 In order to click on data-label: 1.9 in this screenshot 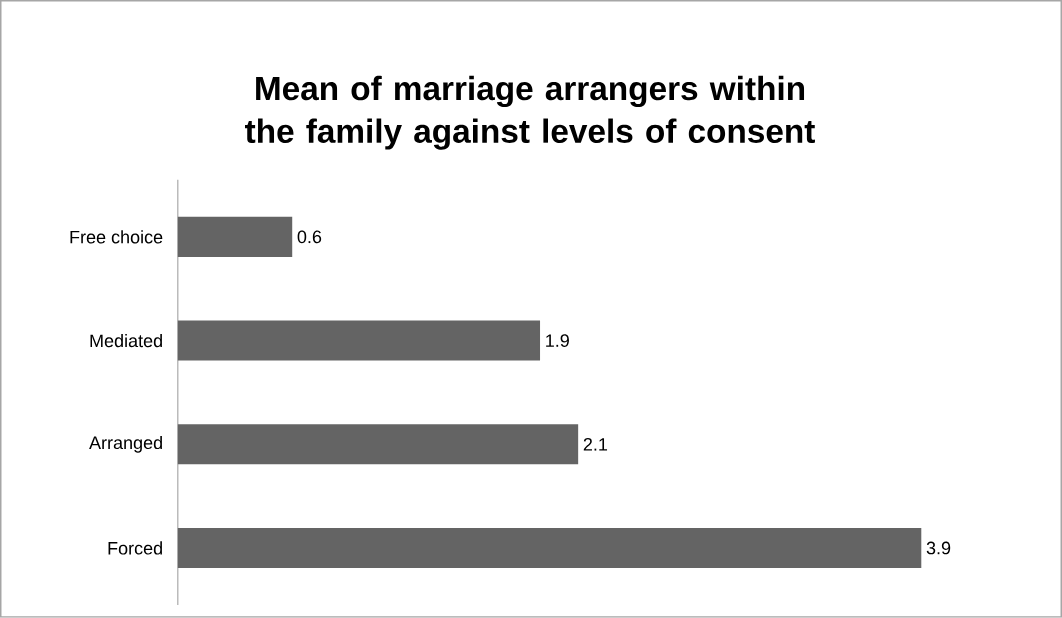, I will do `click(557, 341)`.